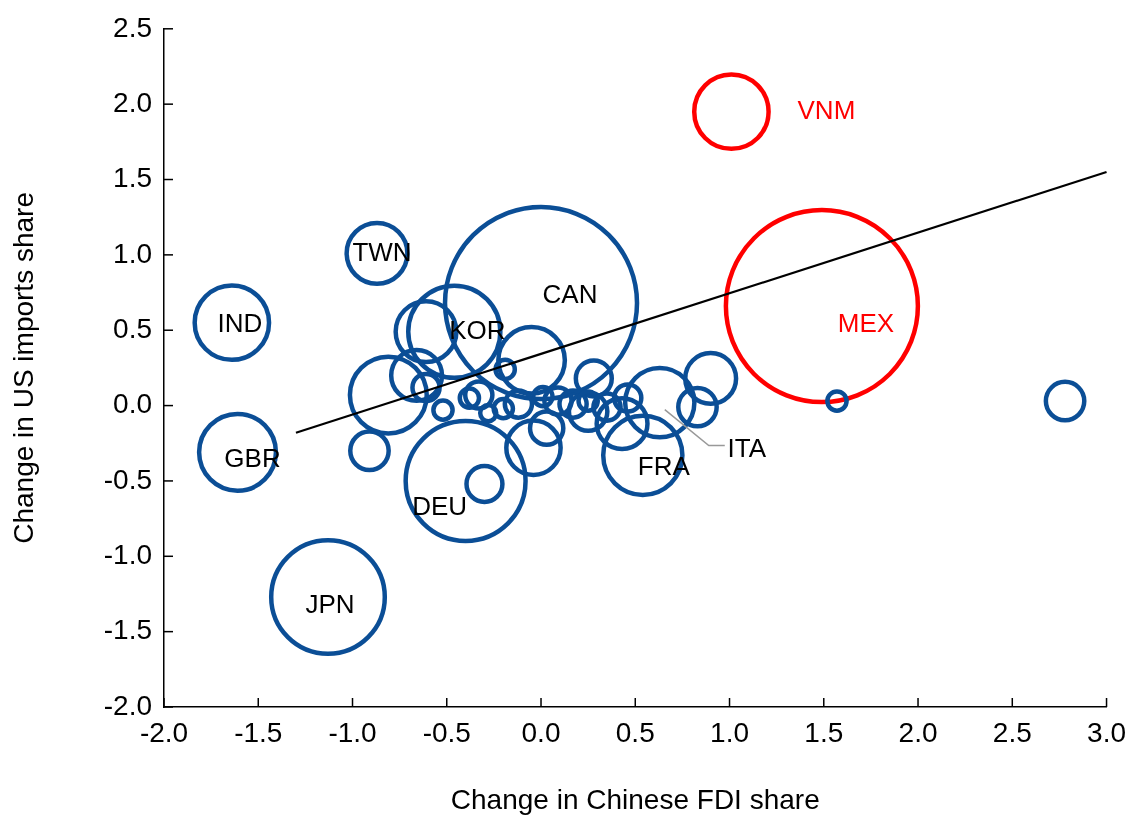 The image size is (1136, 824). What do you see at coordinates (132, 404) in the screenshot?
I see `y-tick-label: 0.0` at bounding box center [132, 404].